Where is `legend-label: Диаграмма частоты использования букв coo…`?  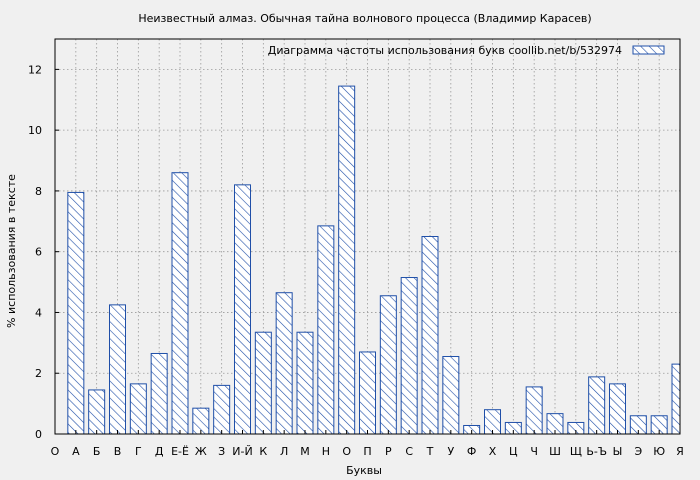 legend-label: Диаграмма частоты использования букв coo… is located at coordinates (445, 50).